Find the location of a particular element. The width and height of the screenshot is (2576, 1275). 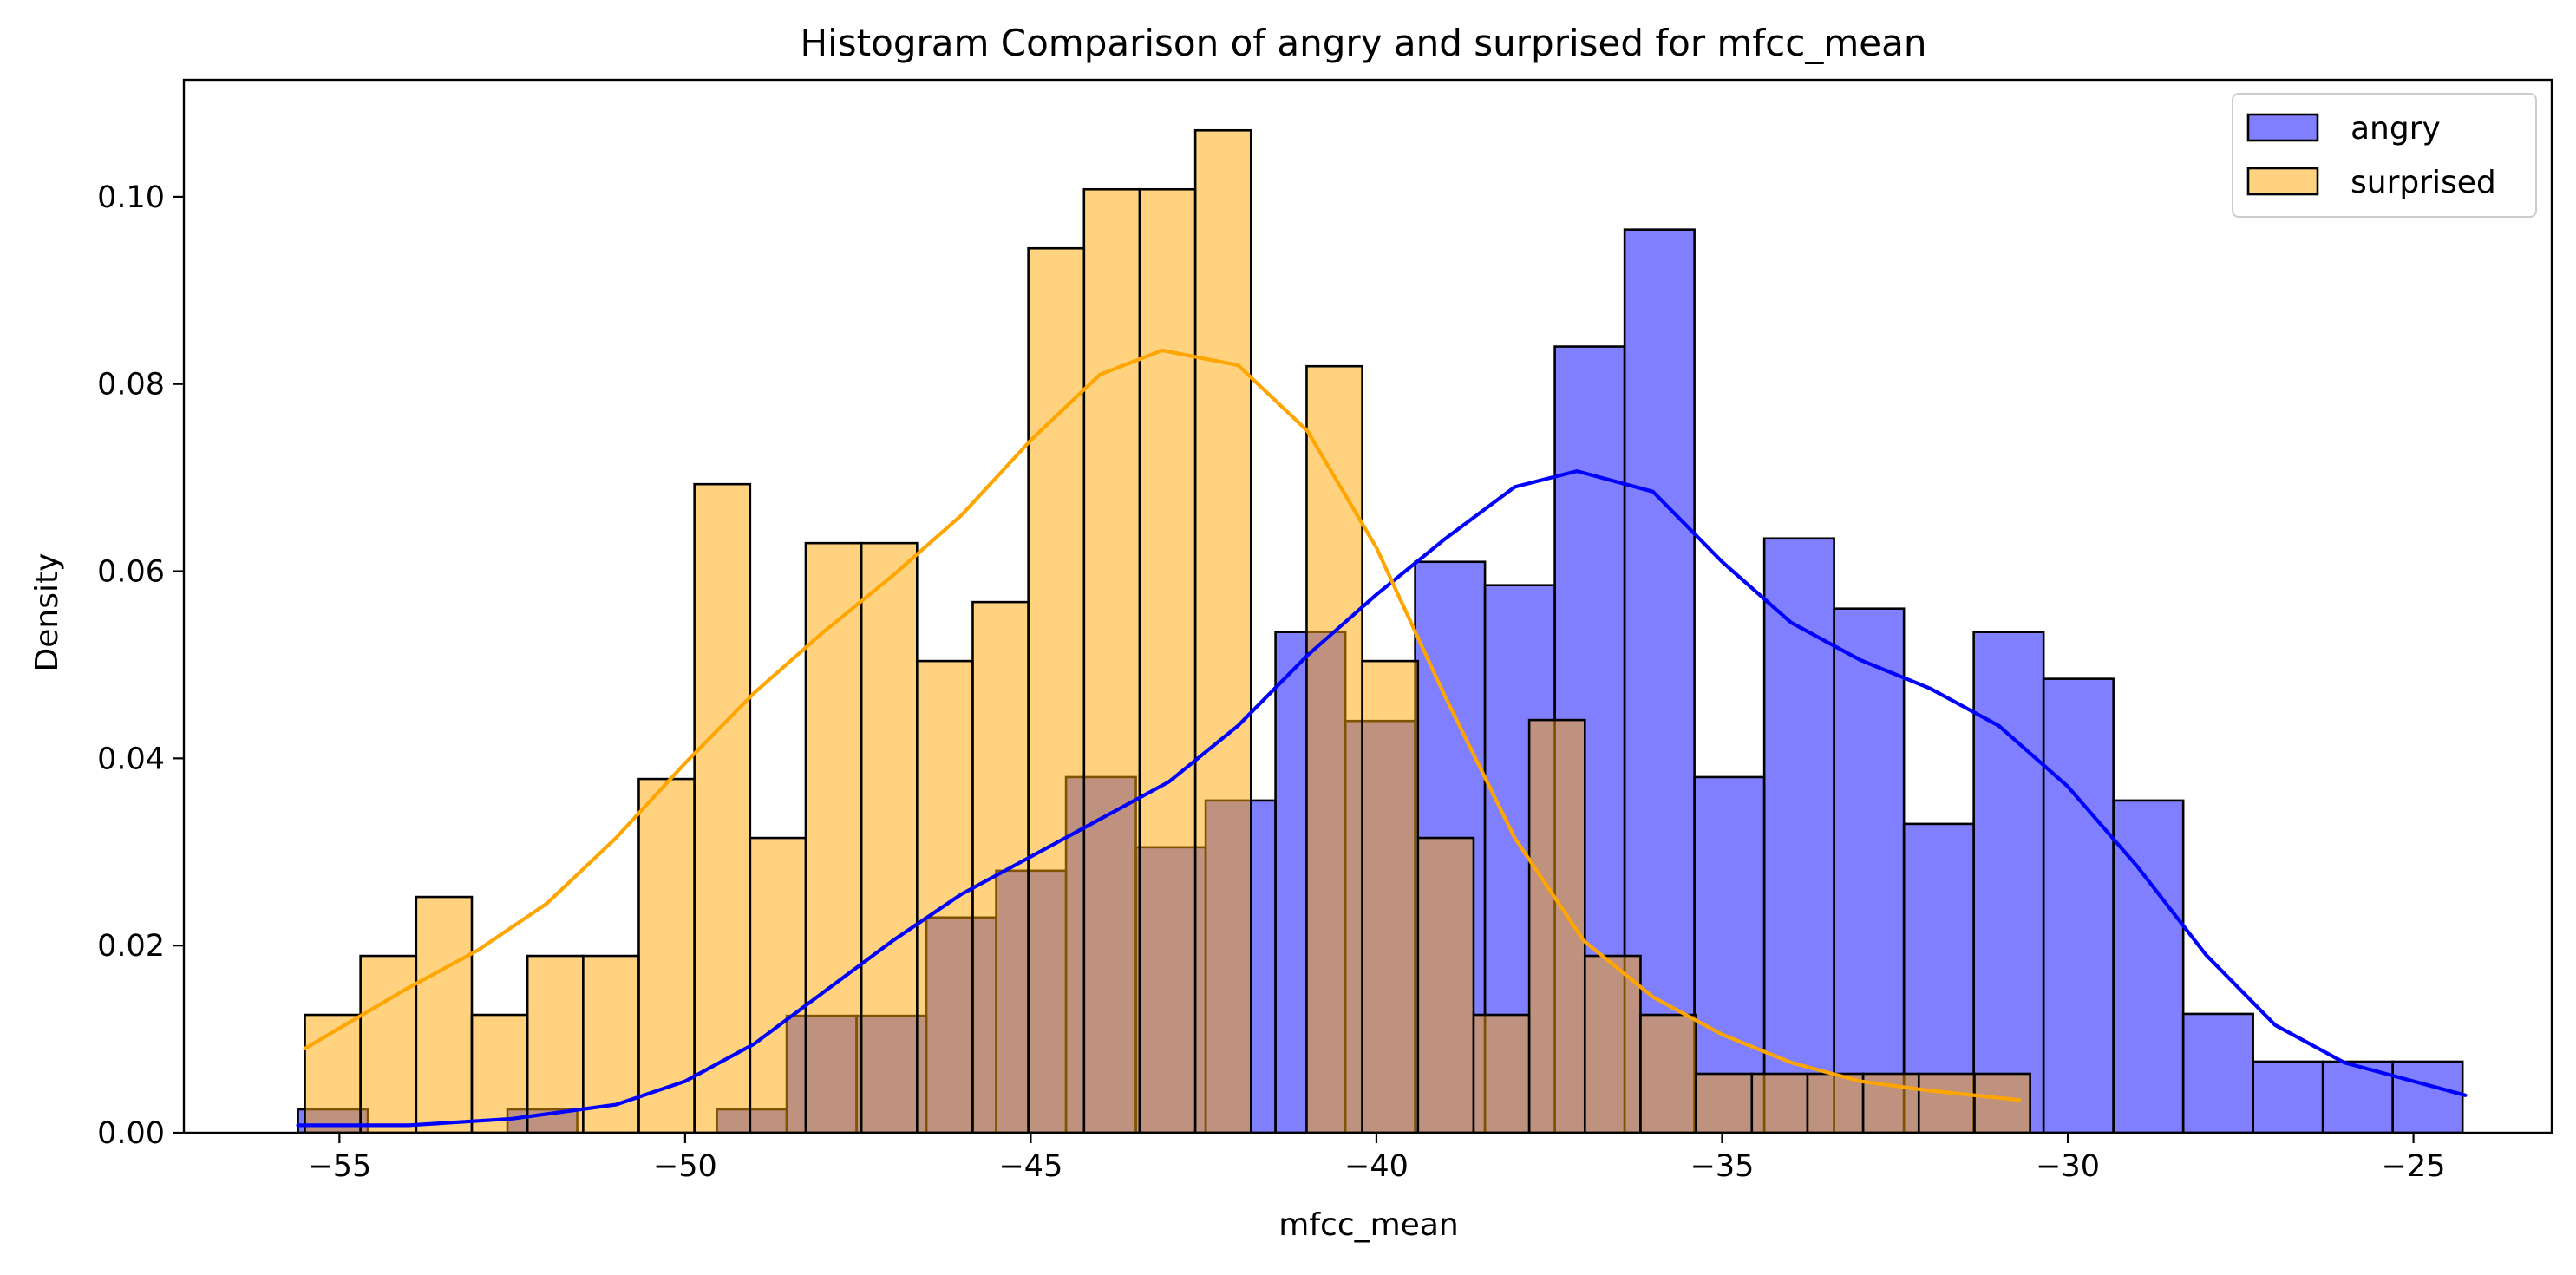

y-tick-label: 0.00 is located at coordinates (131, 1133).